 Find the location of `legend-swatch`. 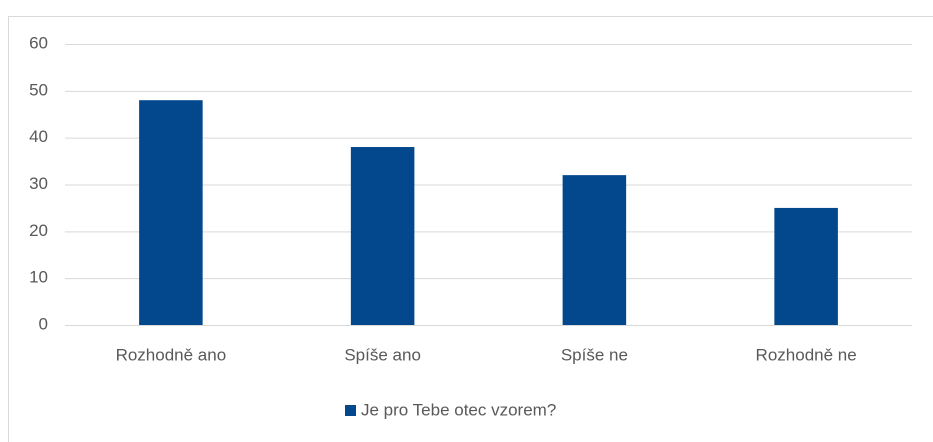

legend-swatch is located at coordinates (350, 410).